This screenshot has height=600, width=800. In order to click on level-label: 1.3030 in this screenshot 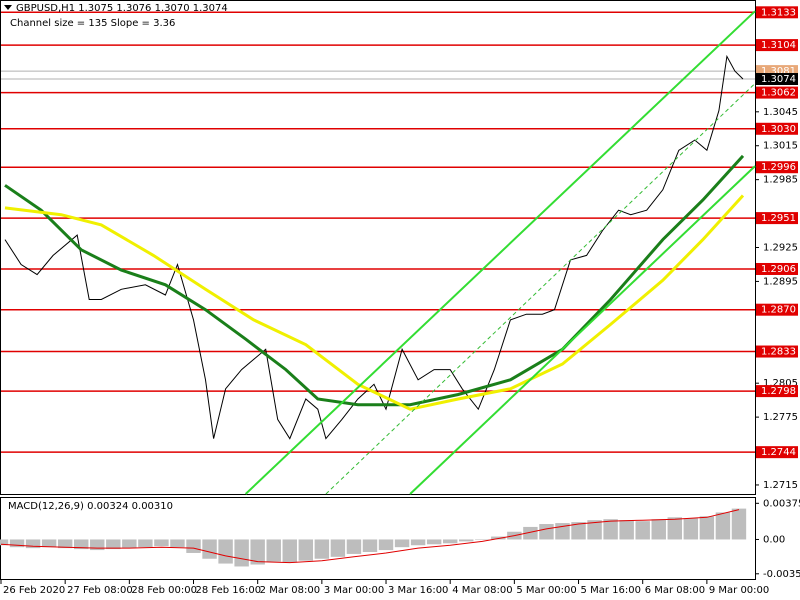, I will do `click(778, 129)`.